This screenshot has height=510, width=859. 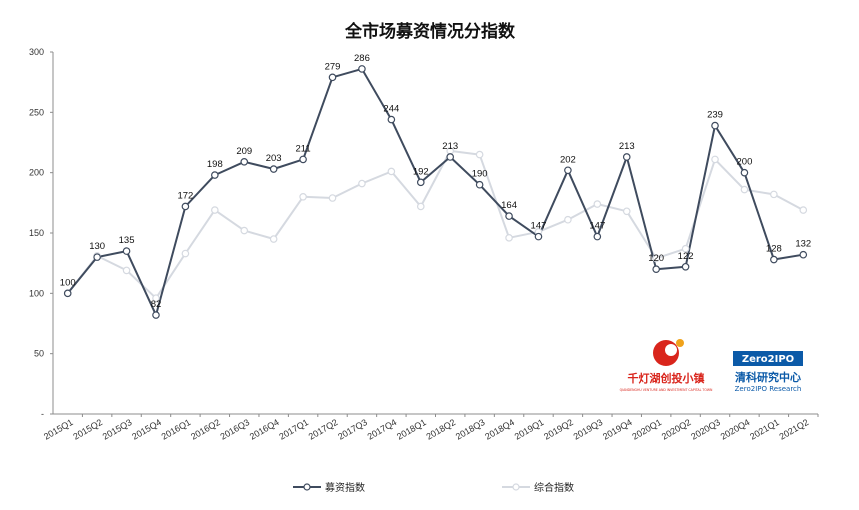 I want to click on zero2ipo-logo-subtext: Zero2IPO Research, so click(x=768, y=389).